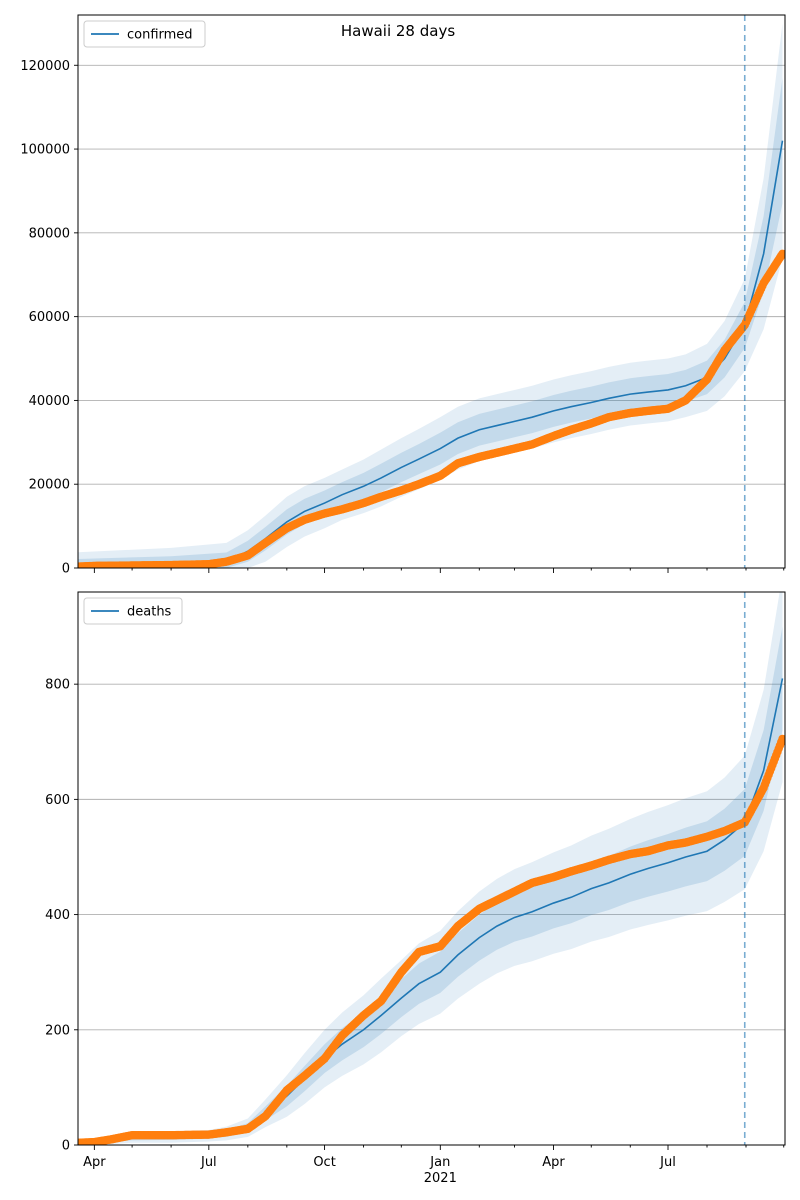 The image size is (800, 1200). What do you see at coordinates (440, 1178) in the screenshot?
I see `x-tick-year-label: 2021` at bounding box center [440, 1178].